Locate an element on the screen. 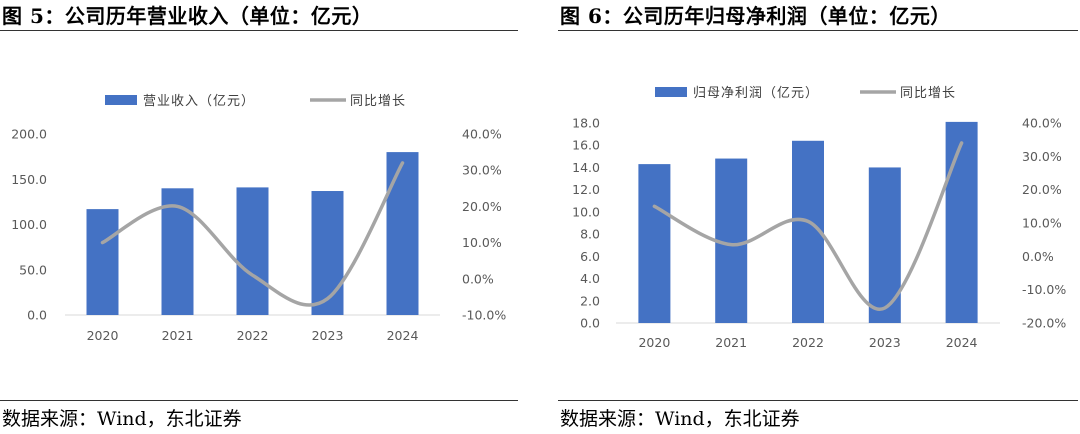 The width and height of the screenshot is (1080, 434). bar-2023 is located at coordinates (327, 253).